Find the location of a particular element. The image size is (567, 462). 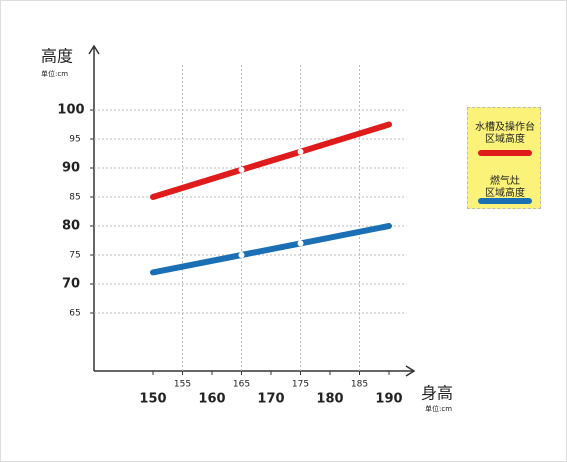

x-axis-unit: 单位:cm is located at coordinates (438, 408).